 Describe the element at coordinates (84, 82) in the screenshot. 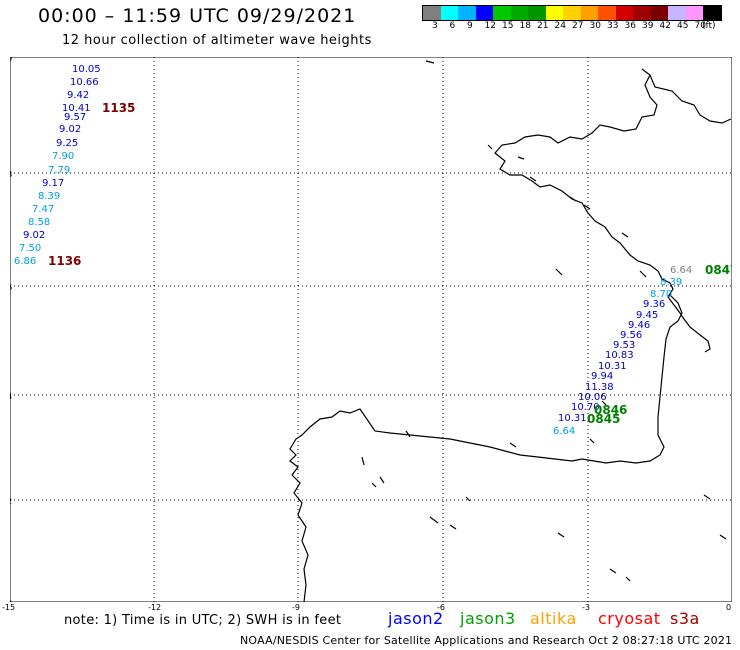

I see `swh-value: 10.66` at that location.